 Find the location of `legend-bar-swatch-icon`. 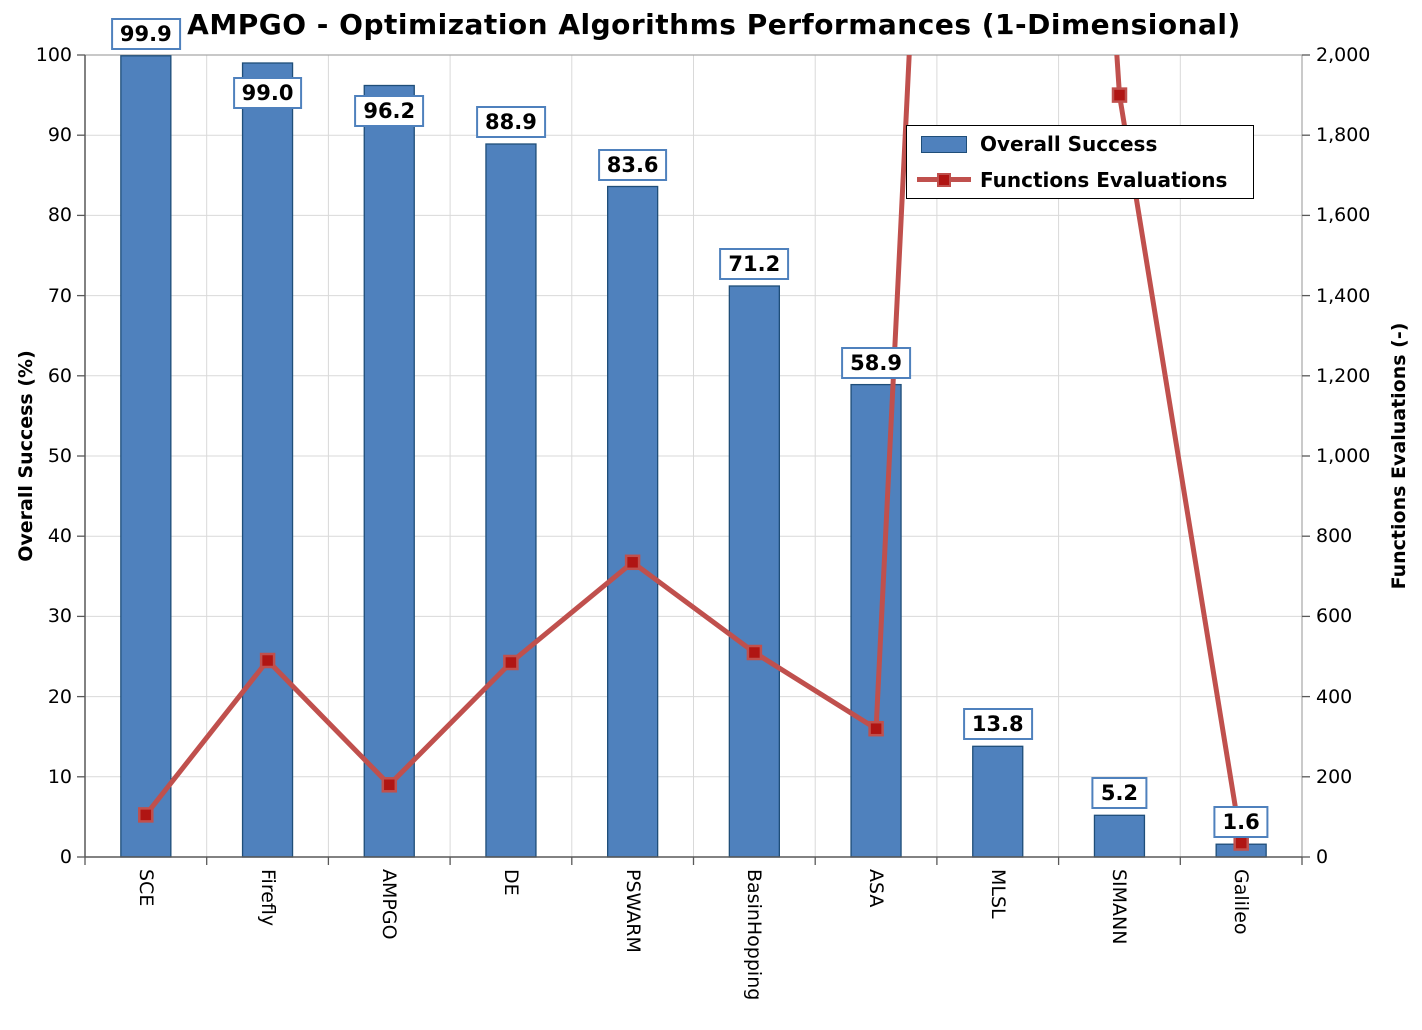

legend-bar-swatch-icon is located at coordinates (944, 144).